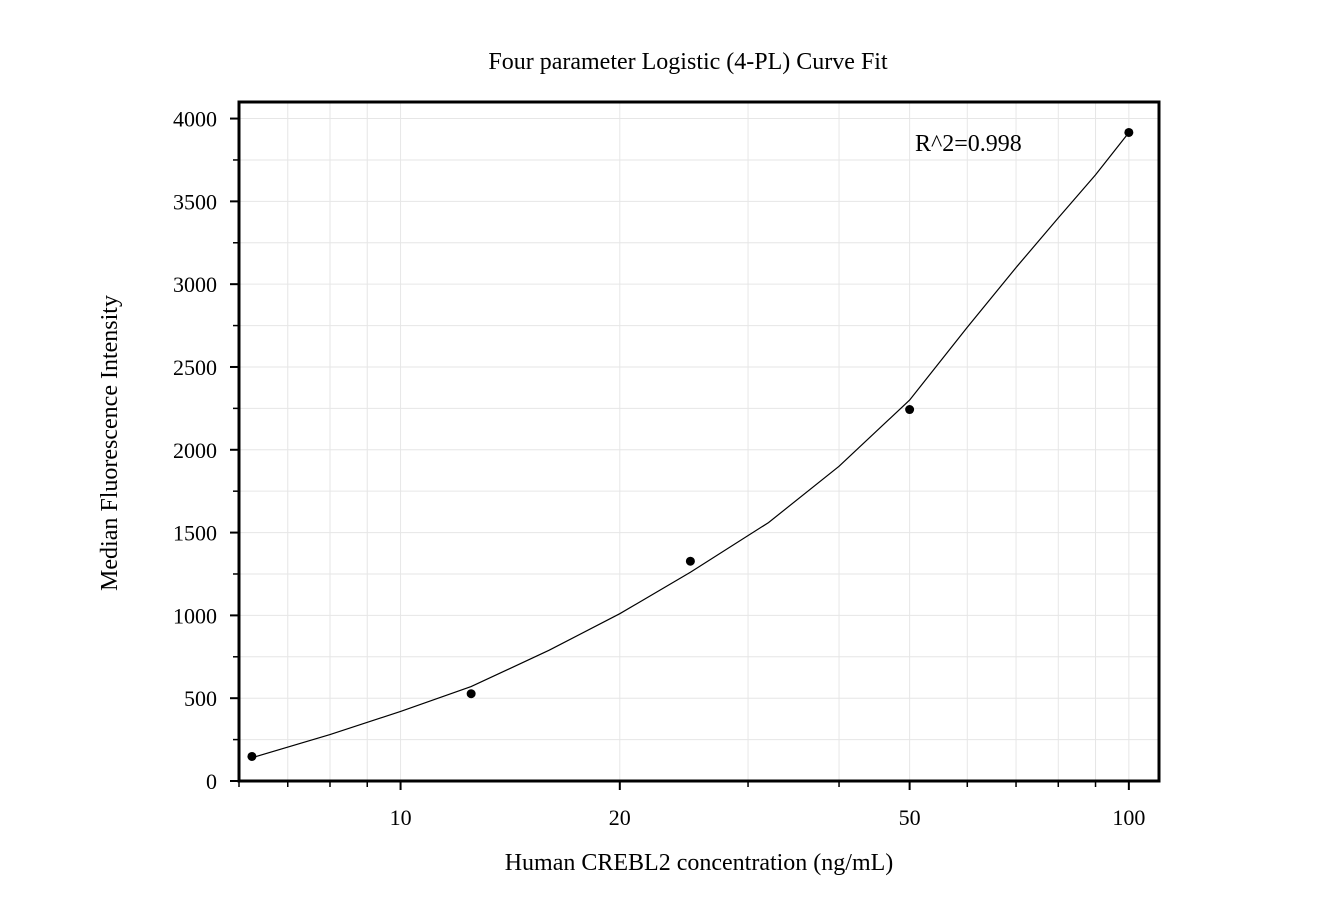  Describe the element at coordinates (211, 781) in the screenshot. I see `y-tick-label: 0` at that location.